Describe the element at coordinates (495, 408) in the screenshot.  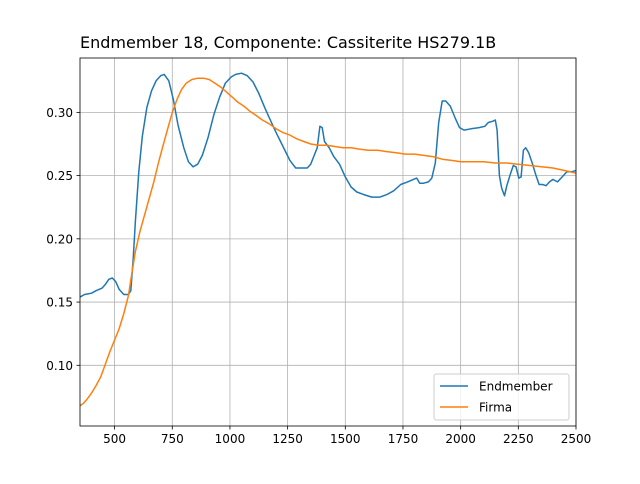
I see `legend-label: Firma` at that location.